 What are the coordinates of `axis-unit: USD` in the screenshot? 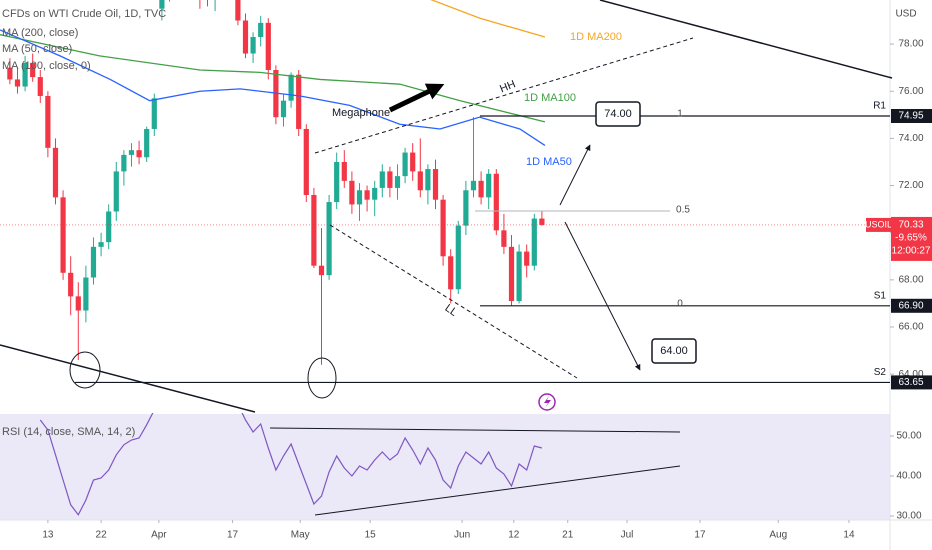 It's located at (905, 14).